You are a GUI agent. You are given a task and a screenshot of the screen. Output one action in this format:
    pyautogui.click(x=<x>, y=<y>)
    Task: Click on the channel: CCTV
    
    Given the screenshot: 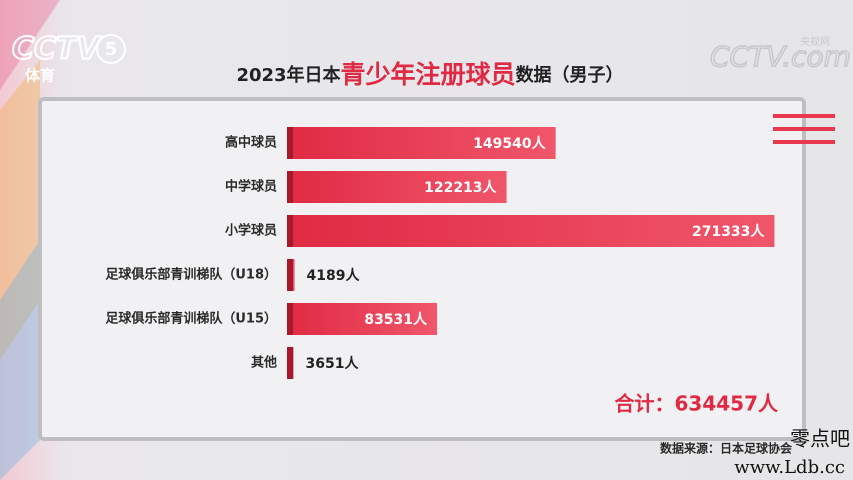 What is the action you would take?
    pyautogui.click(x=57, y=49)
    